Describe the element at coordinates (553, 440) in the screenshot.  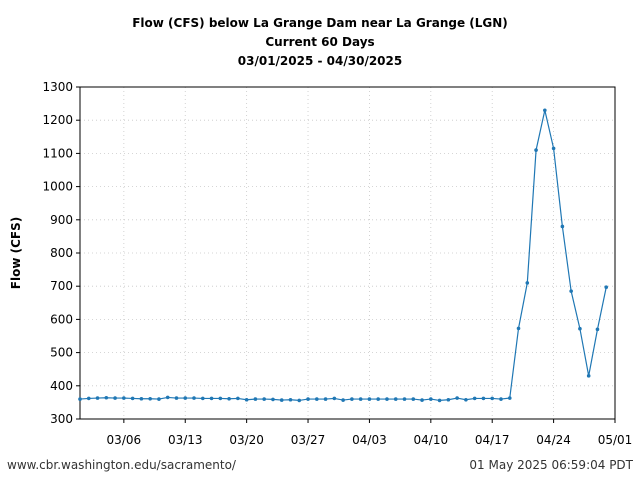
I see `x-tick-label: 04/24` at that location.